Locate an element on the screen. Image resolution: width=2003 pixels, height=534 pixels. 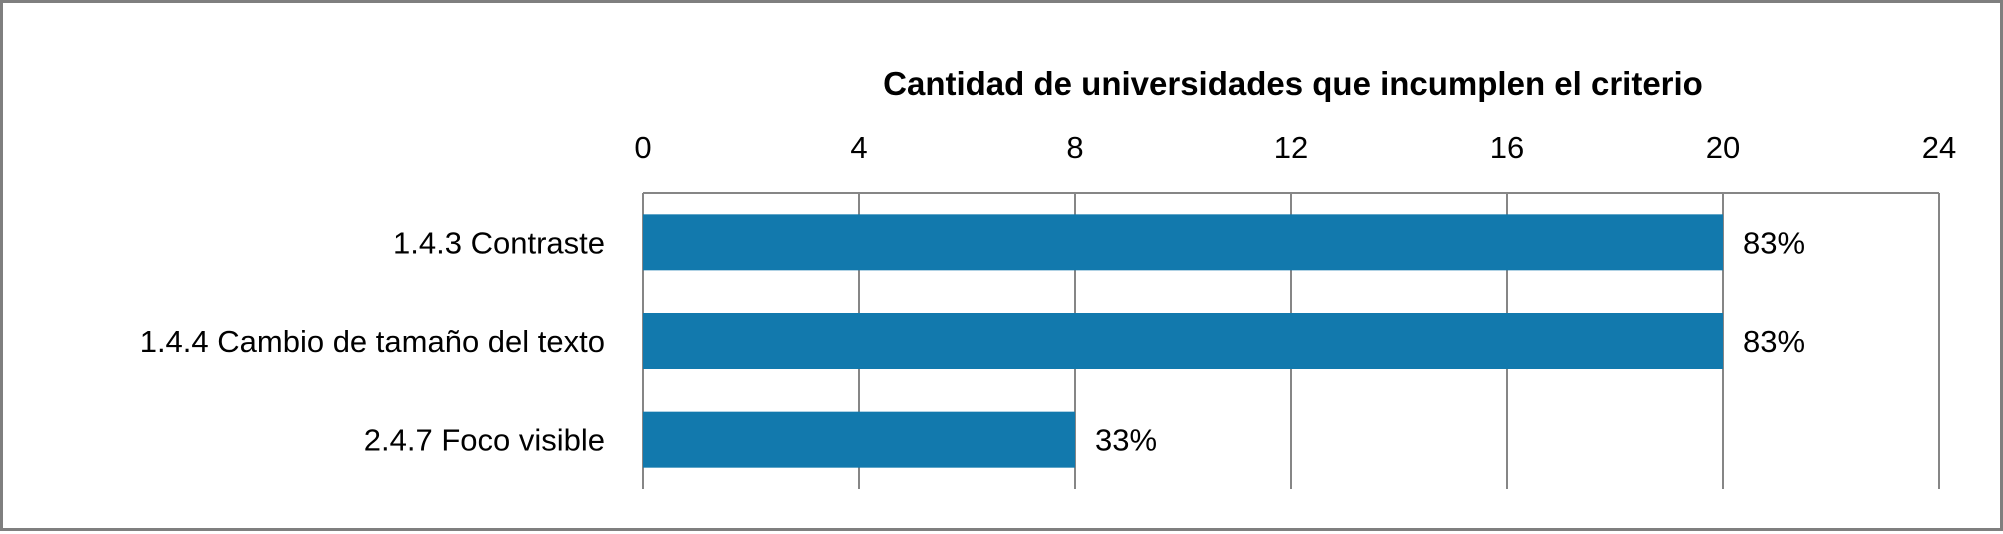
x-axis: 0 4 8 12 16 20 24 is located at coordinates (1295, 162).